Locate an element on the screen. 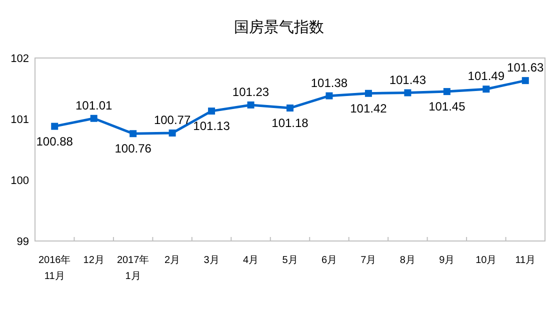 The height and width of the screenshot is (335, 558). data-label: 101.63 is located at coordinates (525, 67).